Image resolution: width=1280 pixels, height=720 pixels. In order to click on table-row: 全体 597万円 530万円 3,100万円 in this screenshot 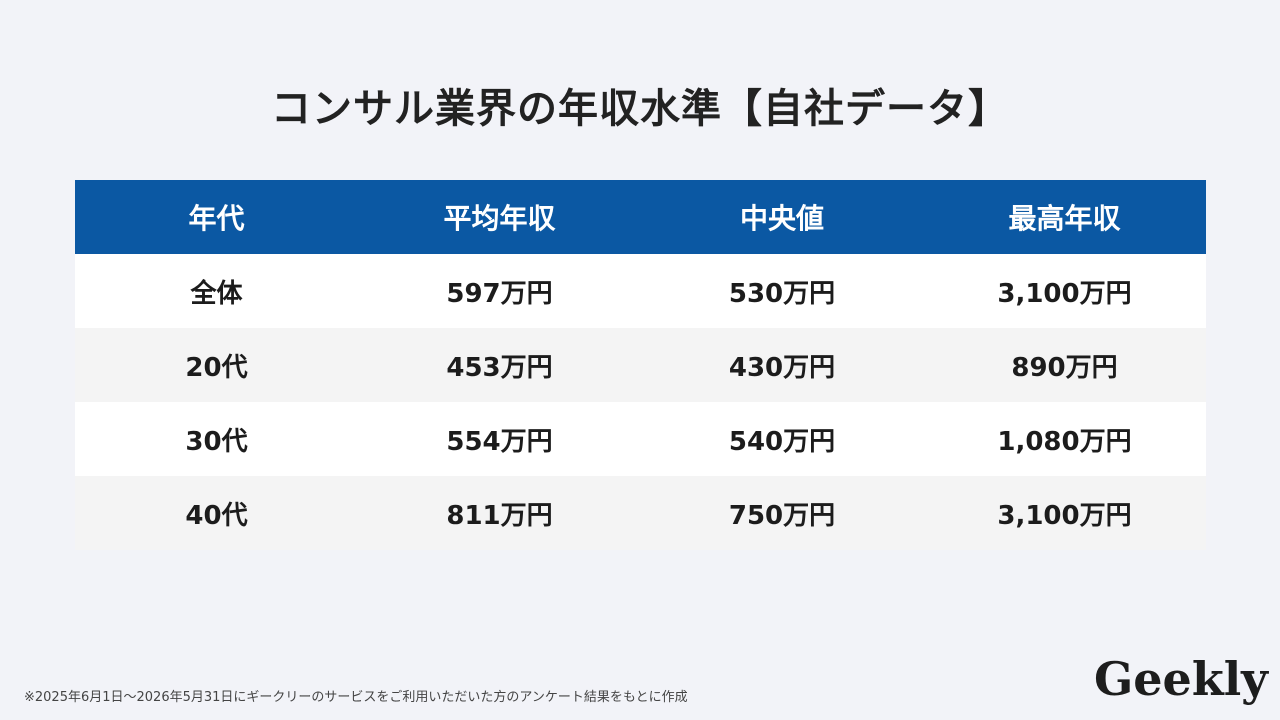, I will do `click(640, 291)`.